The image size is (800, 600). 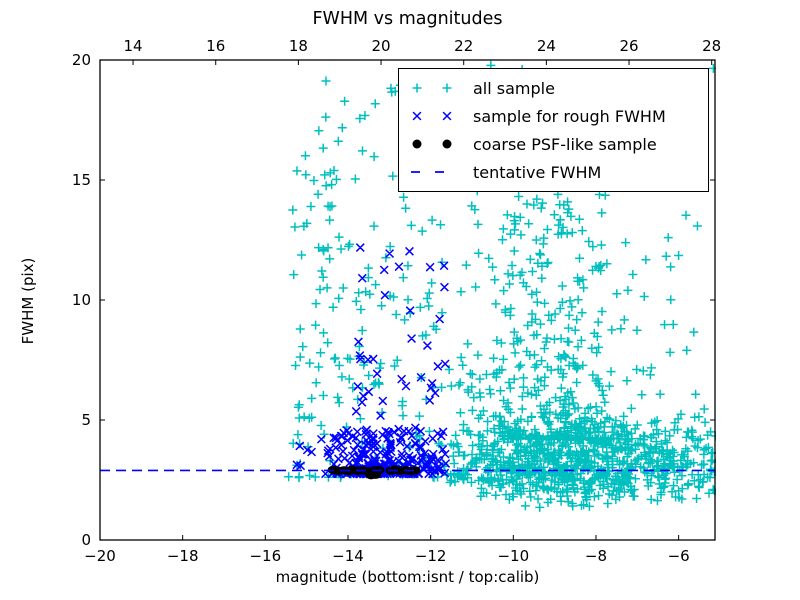 What do you see at coordinates (513, 556) in the screenshot?
I see `x-bottom-tick-label: −10` at bounding box center [513, 556].